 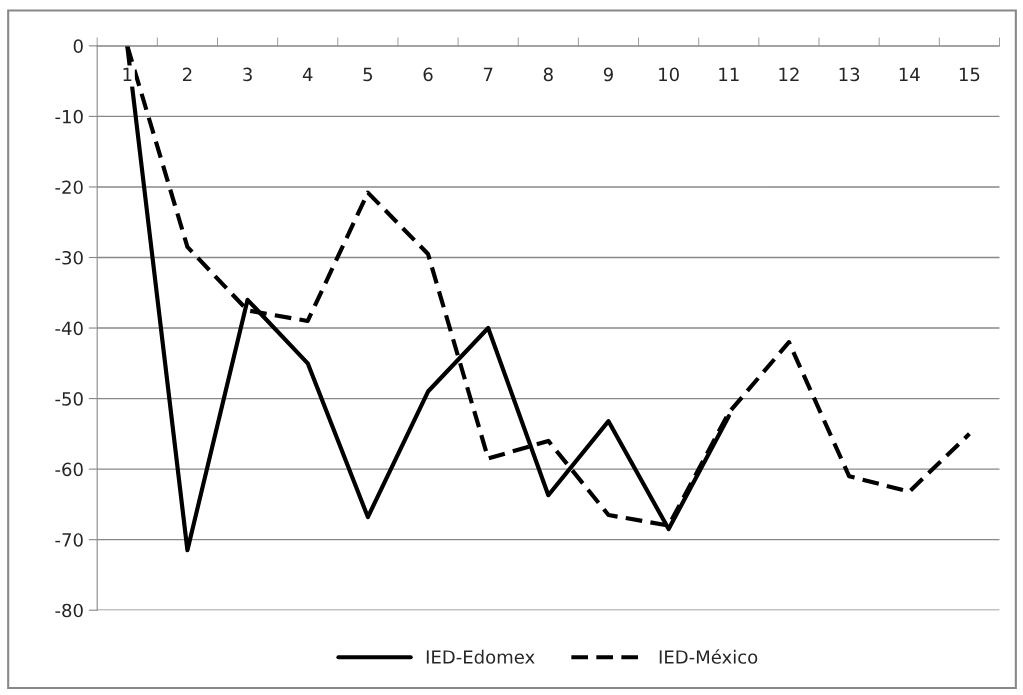 I want to click on y-tick-label: -70, so click(x=69, y=540).